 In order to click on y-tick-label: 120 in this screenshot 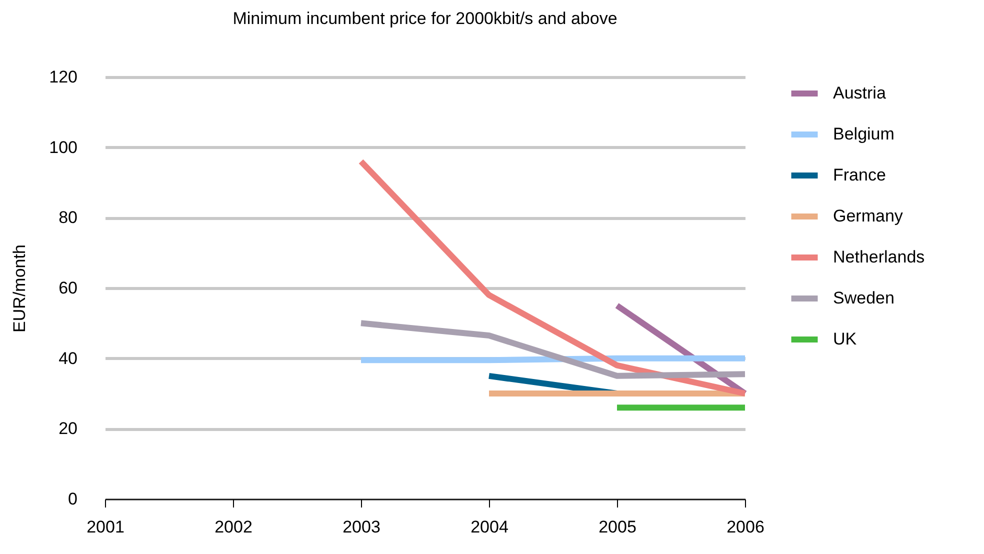, I will do `click(63, 77)`.